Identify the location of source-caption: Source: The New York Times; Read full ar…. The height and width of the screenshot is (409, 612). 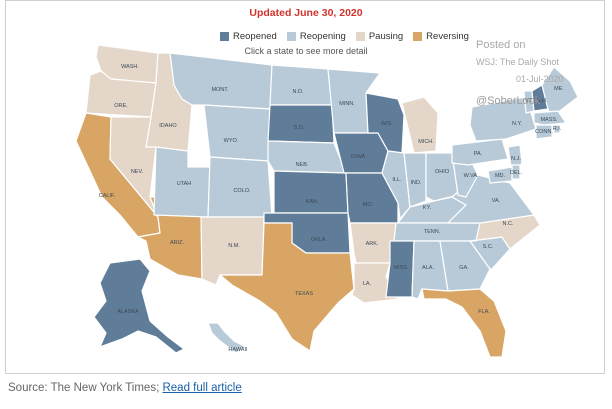
(125, 388).